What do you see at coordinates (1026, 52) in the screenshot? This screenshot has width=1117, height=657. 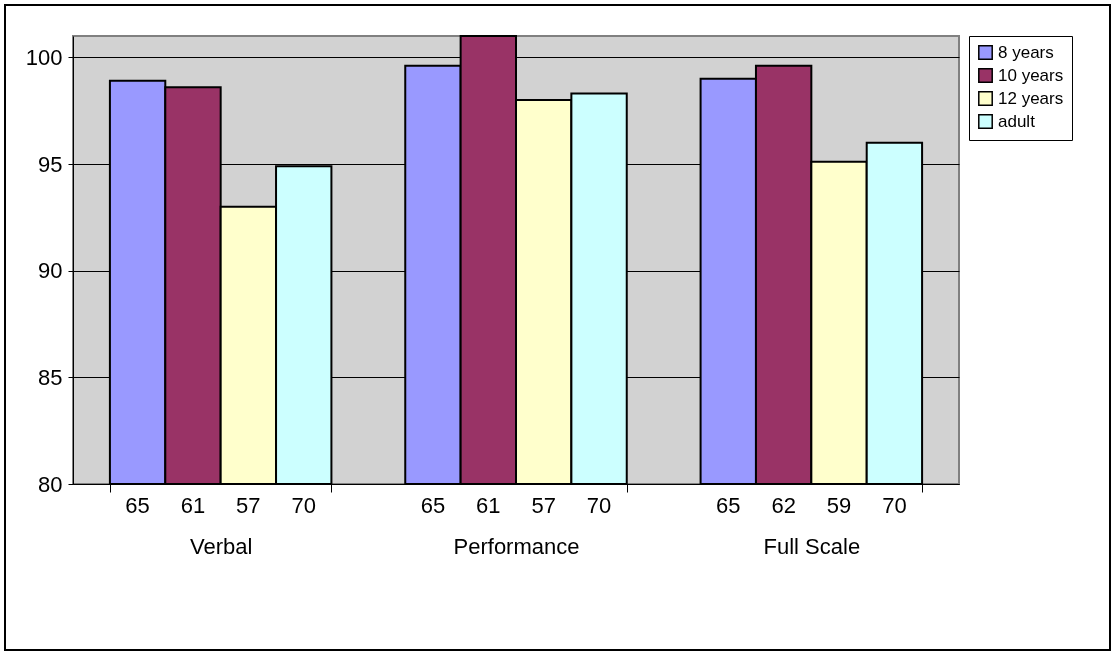 I see `legend-label: 8 years` at bounding box center [1026, 52].